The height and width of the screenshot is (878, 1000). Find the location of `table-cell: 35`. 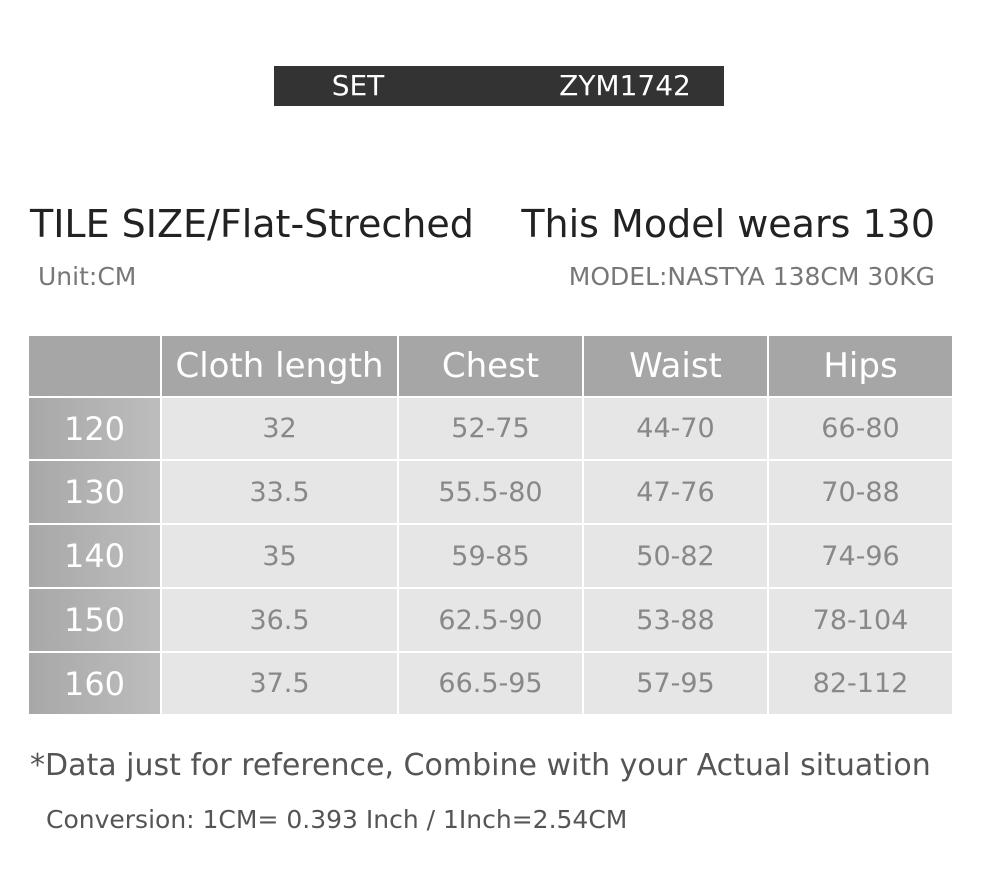

table-cell: 35 is located at coordinates (279, 556).